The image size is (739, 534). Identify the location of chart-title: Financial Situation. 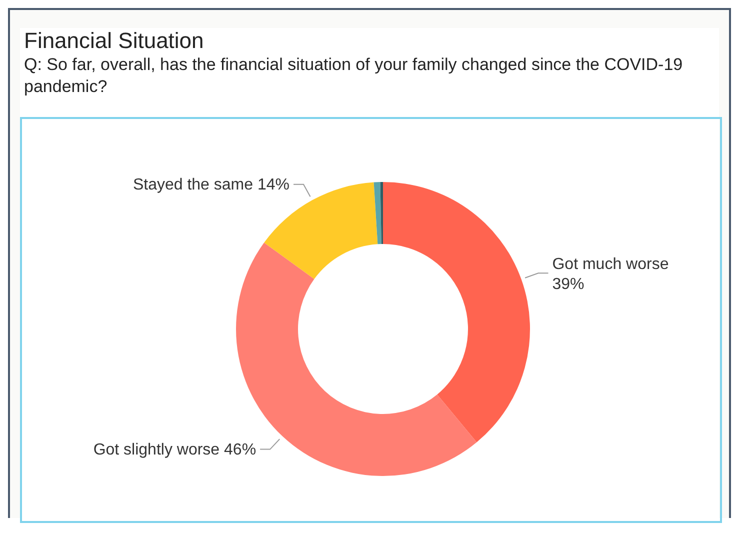
(114, 41).